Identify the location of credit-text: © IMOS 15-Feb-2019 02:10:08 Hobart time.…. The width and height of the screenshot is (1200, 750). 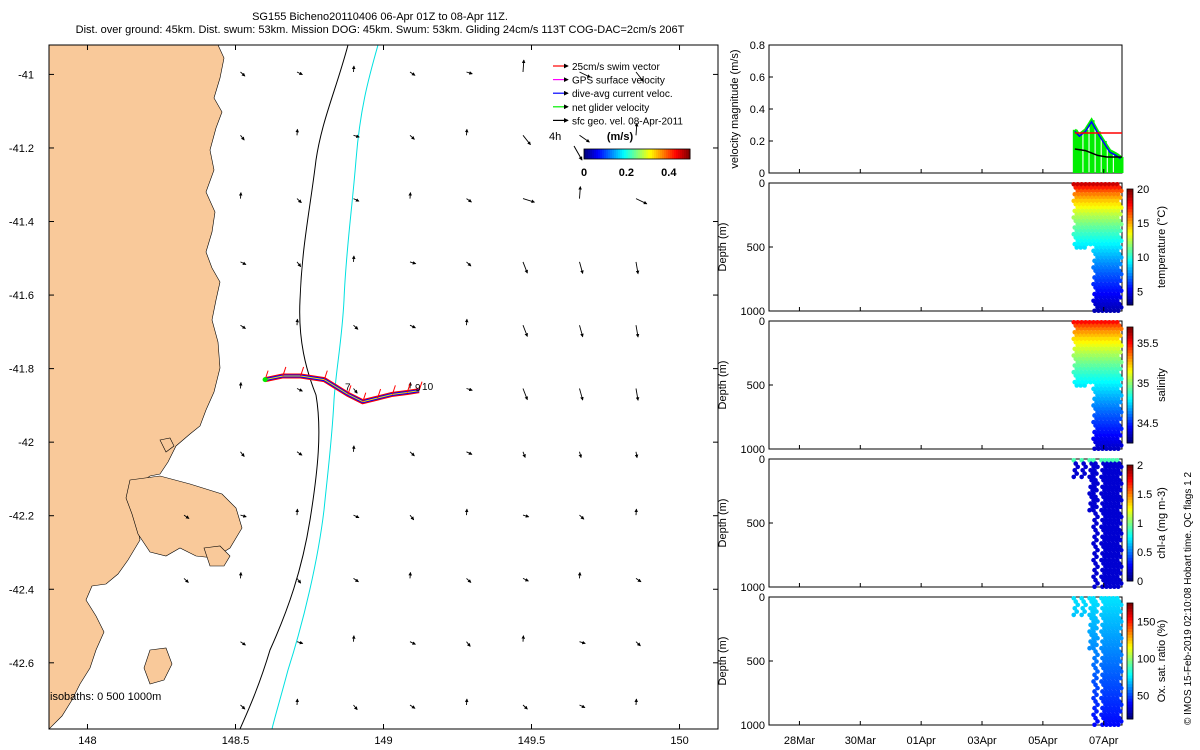
(1188, 598).